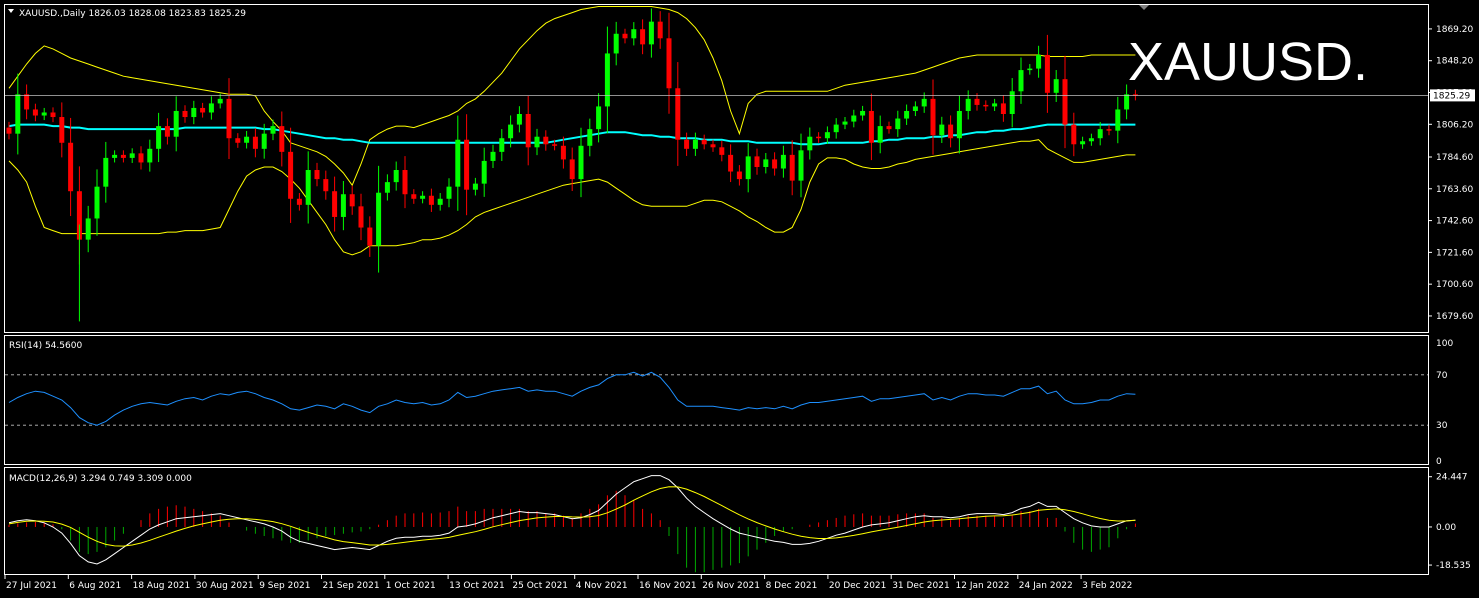 This screenshot has height=598, width=1479. I want to click on price-tick-label: 1679.60, so click(1454, 317).